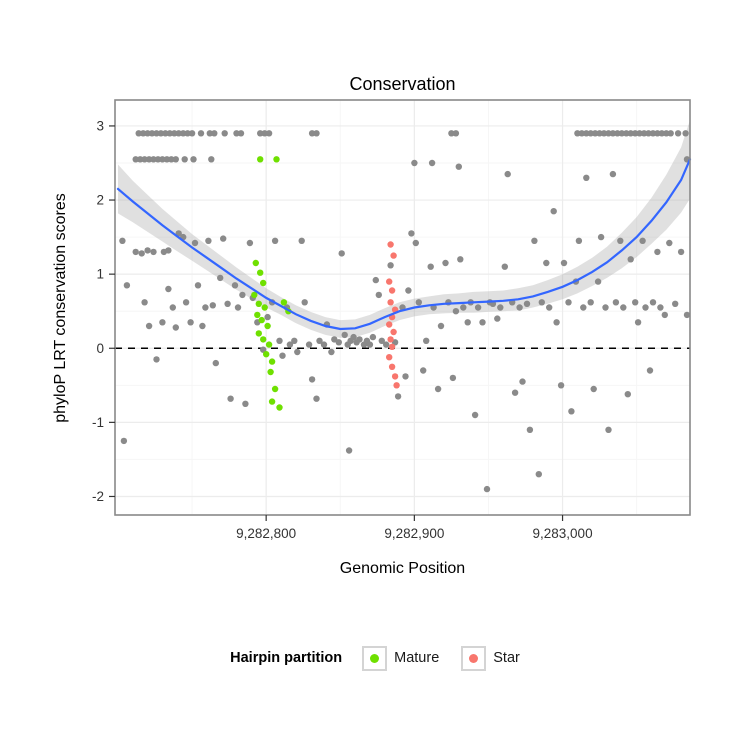 This screenshot has height=750, width=750. What do you see at coordinates (271, 283) in the screenshot?
I see `points-mature` at bounding box center [271, 283].